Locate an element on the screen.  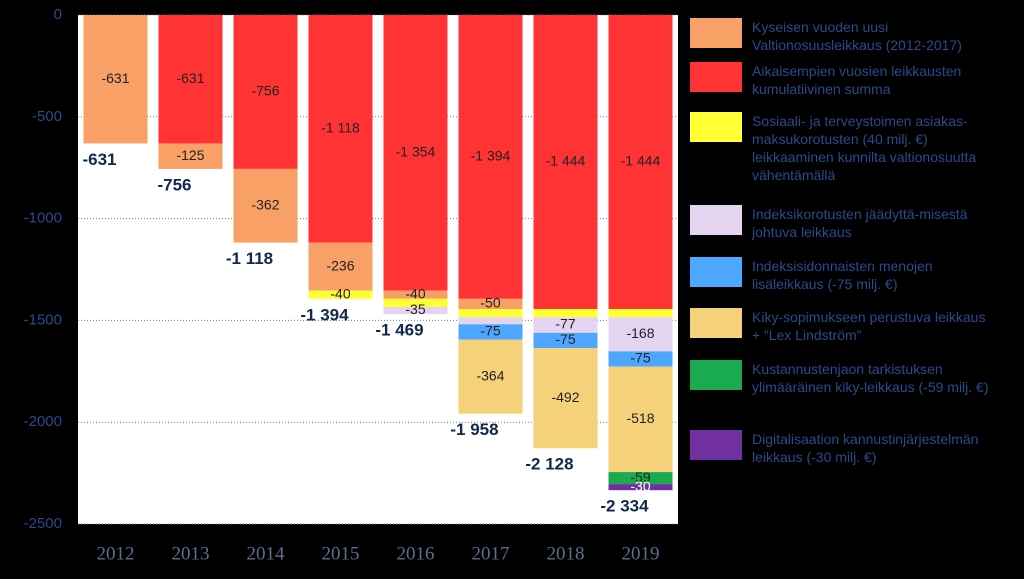
value-label: -1 394 is located at coordinates (491, 156).